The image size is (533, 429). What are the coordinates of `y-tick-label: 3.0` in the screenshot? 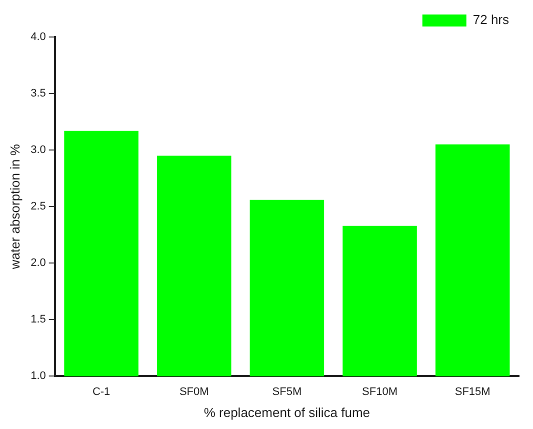 It's located at (38, 150).